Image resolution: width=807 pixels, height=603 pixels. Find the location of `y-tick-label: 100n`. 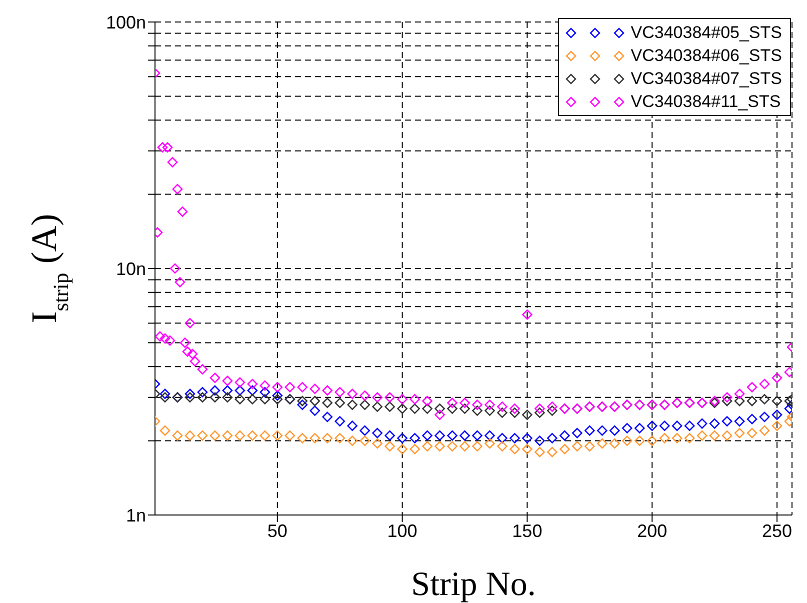

y-tick-label: 100n is located at coordinates (126, 22).